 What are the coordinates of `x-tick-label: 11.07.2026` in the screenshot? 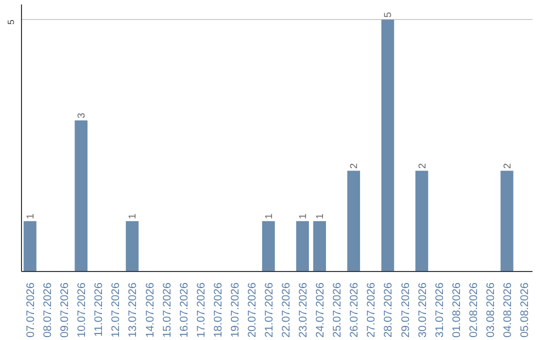 It's located at (99, 309).